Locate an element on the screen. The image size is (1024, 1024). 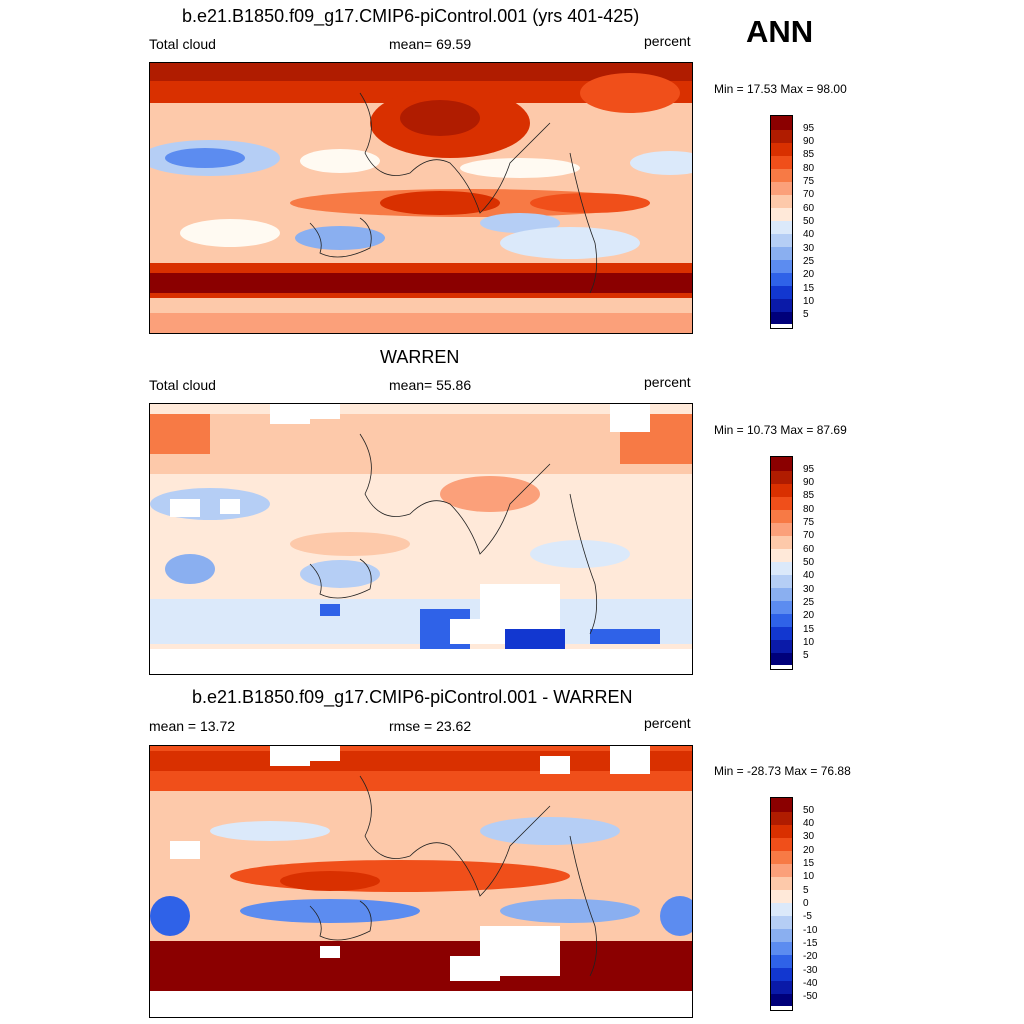
panel3-rmse-label: rmse = 23.62 is located at coordinates (430, 726).